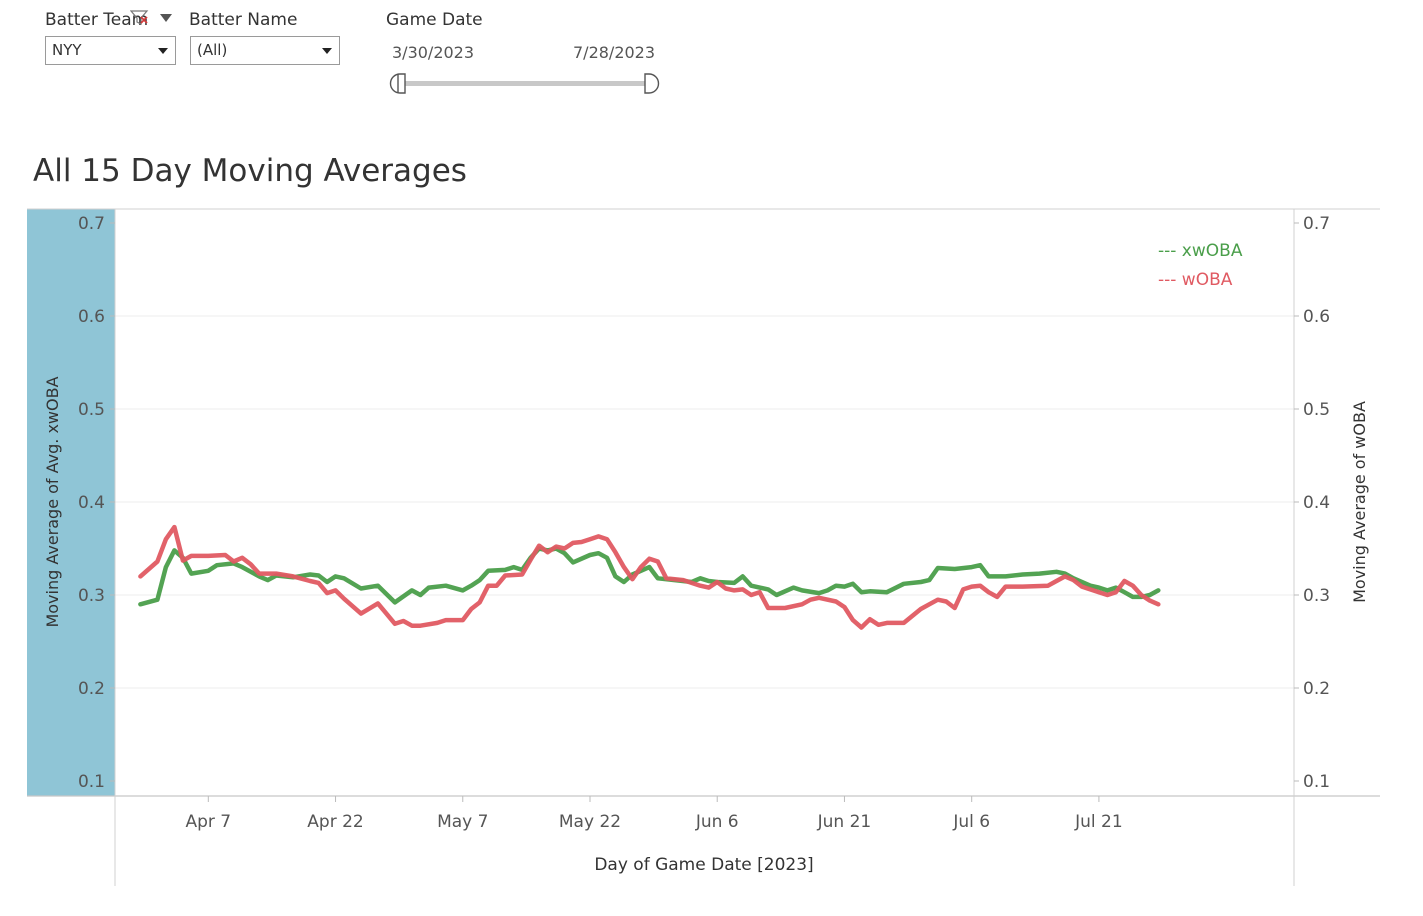 The height and width of the screenshot is (916, 1423). What do you see at coordinates (91, 782) in the screenshot?
I see `y-tick-label-left: 0.1` at bounding box center [91, 782].